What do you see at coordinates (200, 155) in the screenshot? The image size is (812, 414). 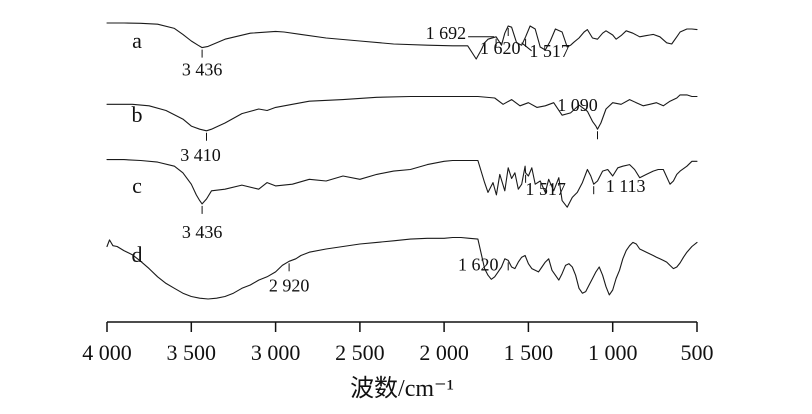 I see `peak-label-b-3410: 3 410` at bounding box center [200, 155].